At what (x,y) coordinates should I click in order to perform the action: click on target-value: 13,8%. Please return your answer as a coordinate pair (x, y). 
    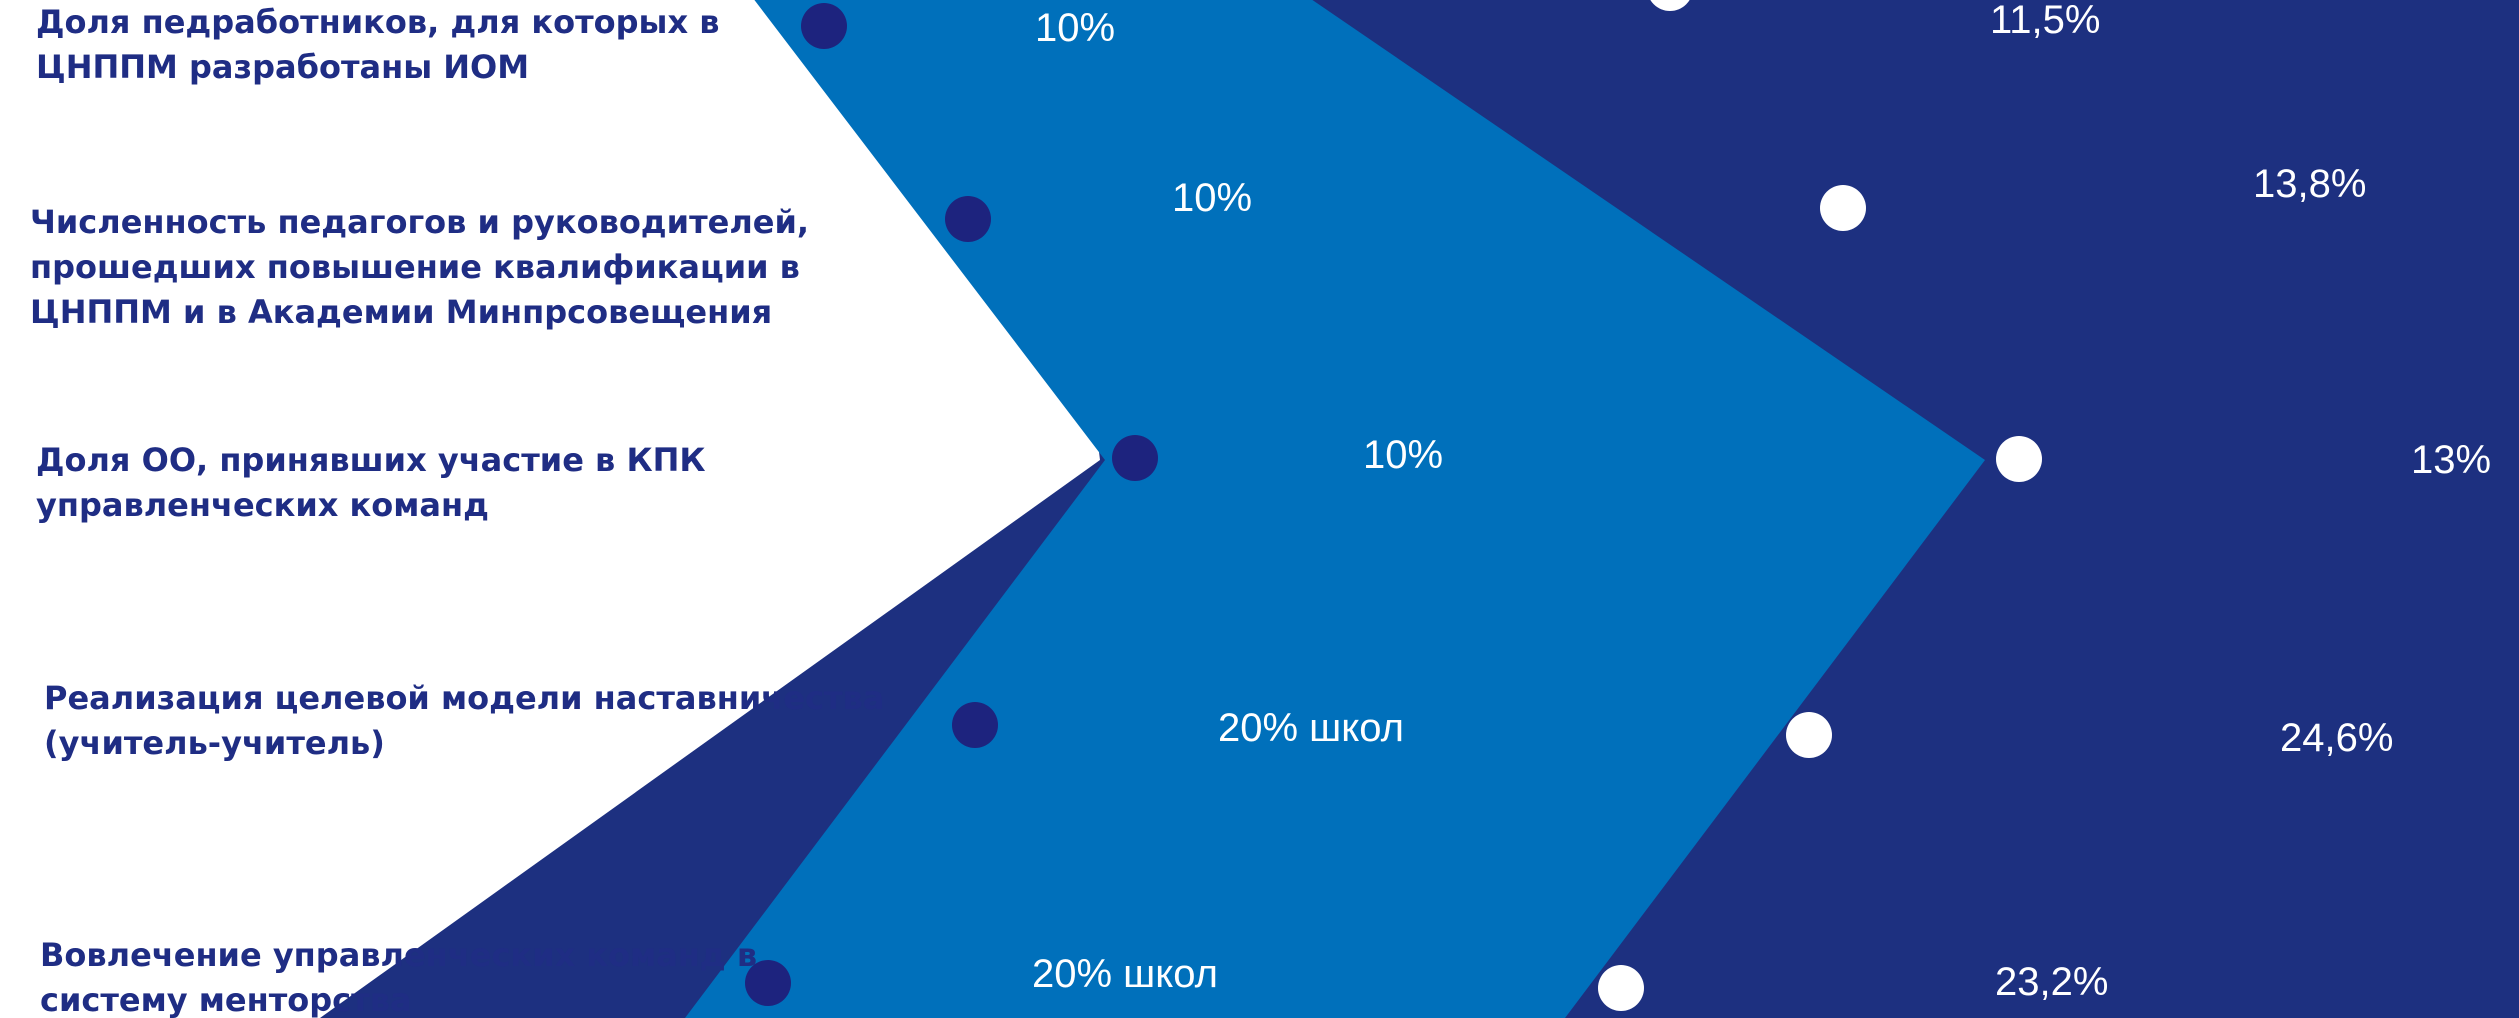
    Looking at the image, I should click on (2310, 184).